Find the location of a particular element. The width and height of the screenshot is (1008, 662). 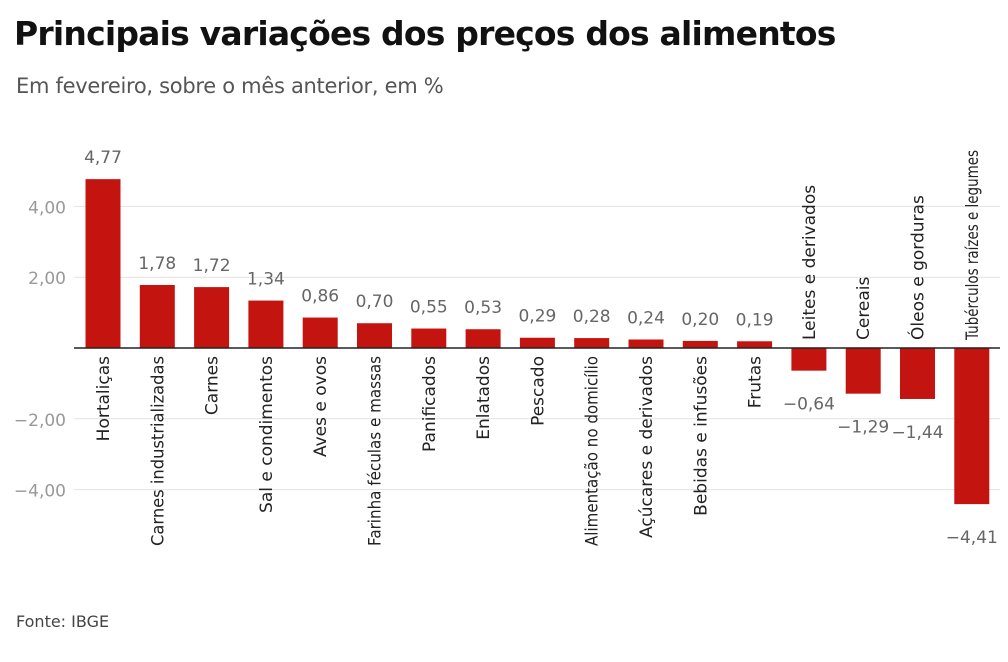

category-label: Carnes is located at coordinates (213, 385).